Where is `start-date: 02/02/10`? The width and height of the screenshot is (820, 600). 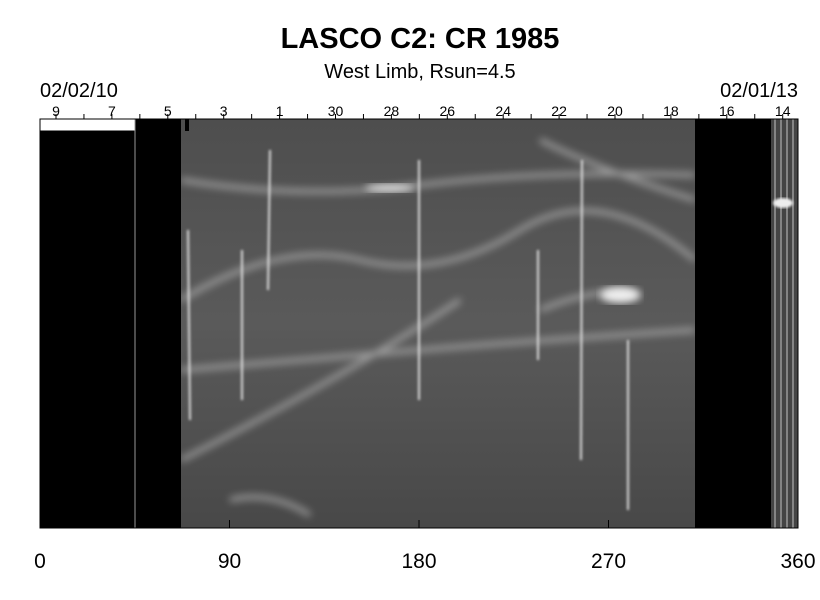
start-date: 02/02/10 is located at coordinates (79, 91).